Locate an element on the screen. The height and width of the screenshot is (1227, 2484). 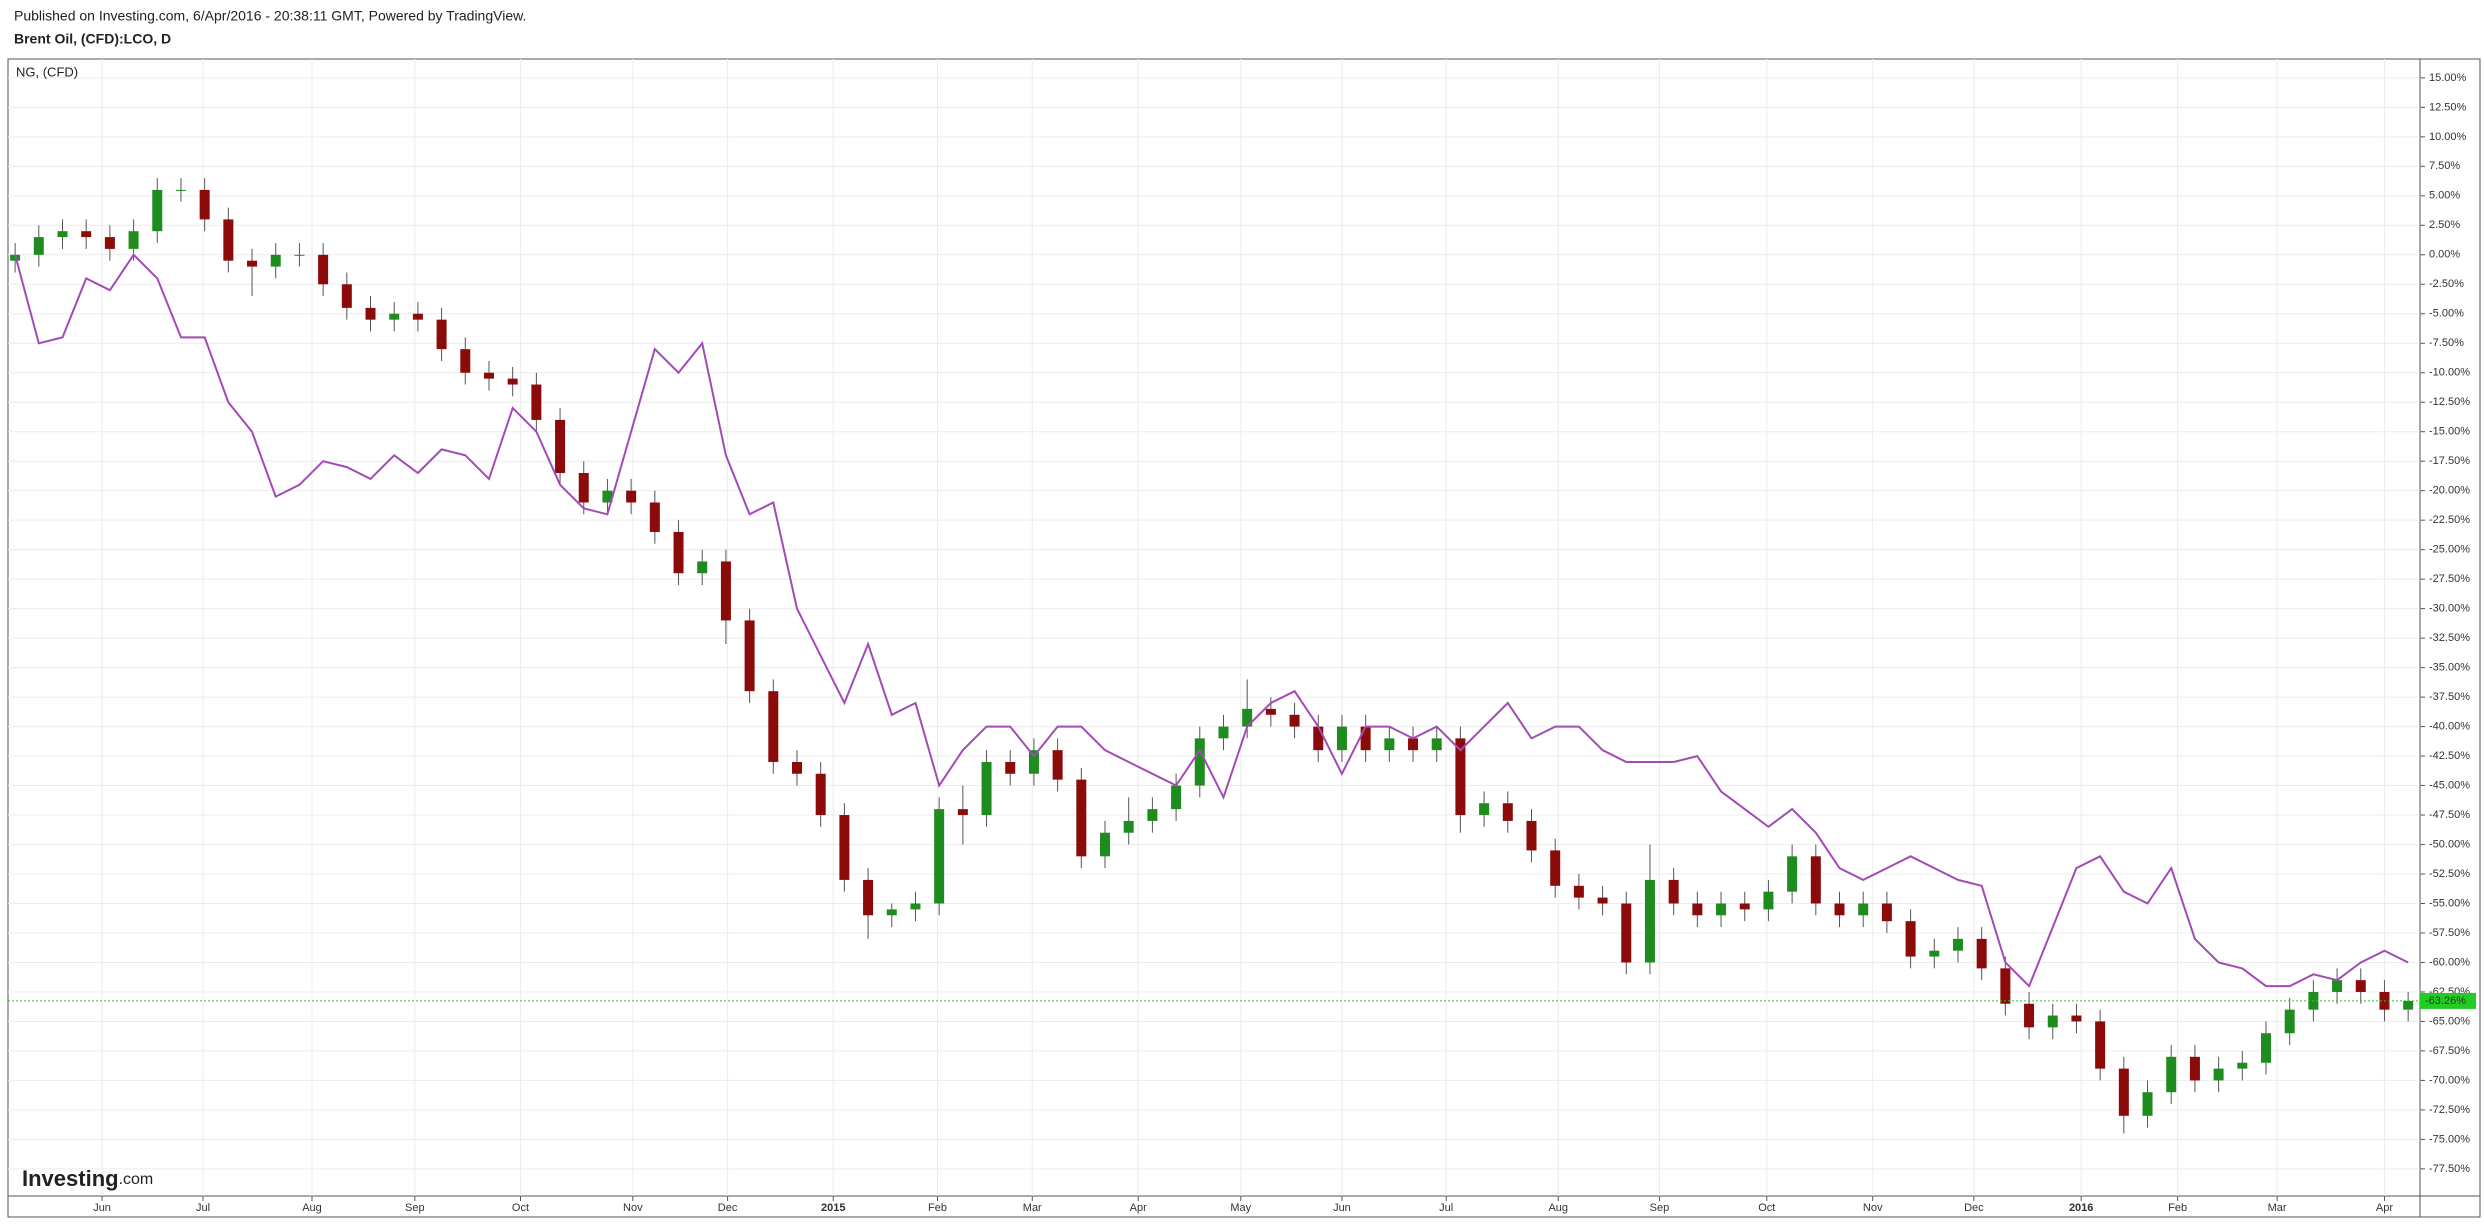
y-tick-label: -55.00% is located at coordinates (2449, 903).